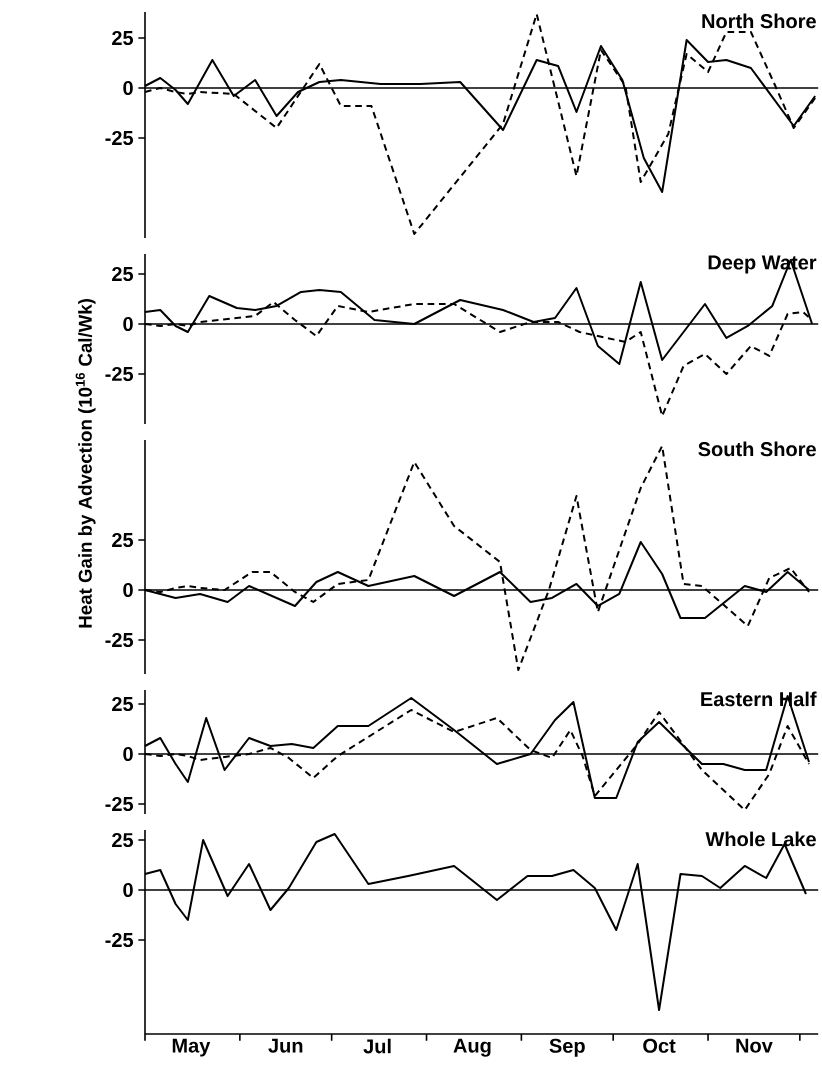 This screenshot has width=822, height=1087. What do you see at coordinates (285, 1045) in the screenshot?
I see `x-tick-label: Jun` at bounding box center [285, 1045].